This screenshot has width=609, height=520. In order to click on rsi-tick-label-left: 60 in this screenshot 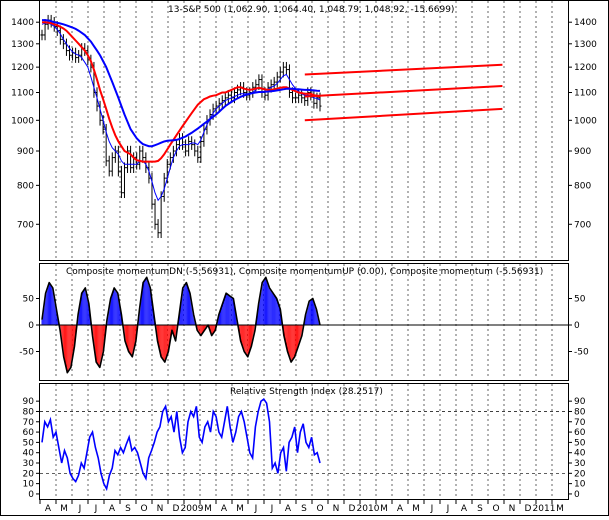, I will do `click(29, 433)`.